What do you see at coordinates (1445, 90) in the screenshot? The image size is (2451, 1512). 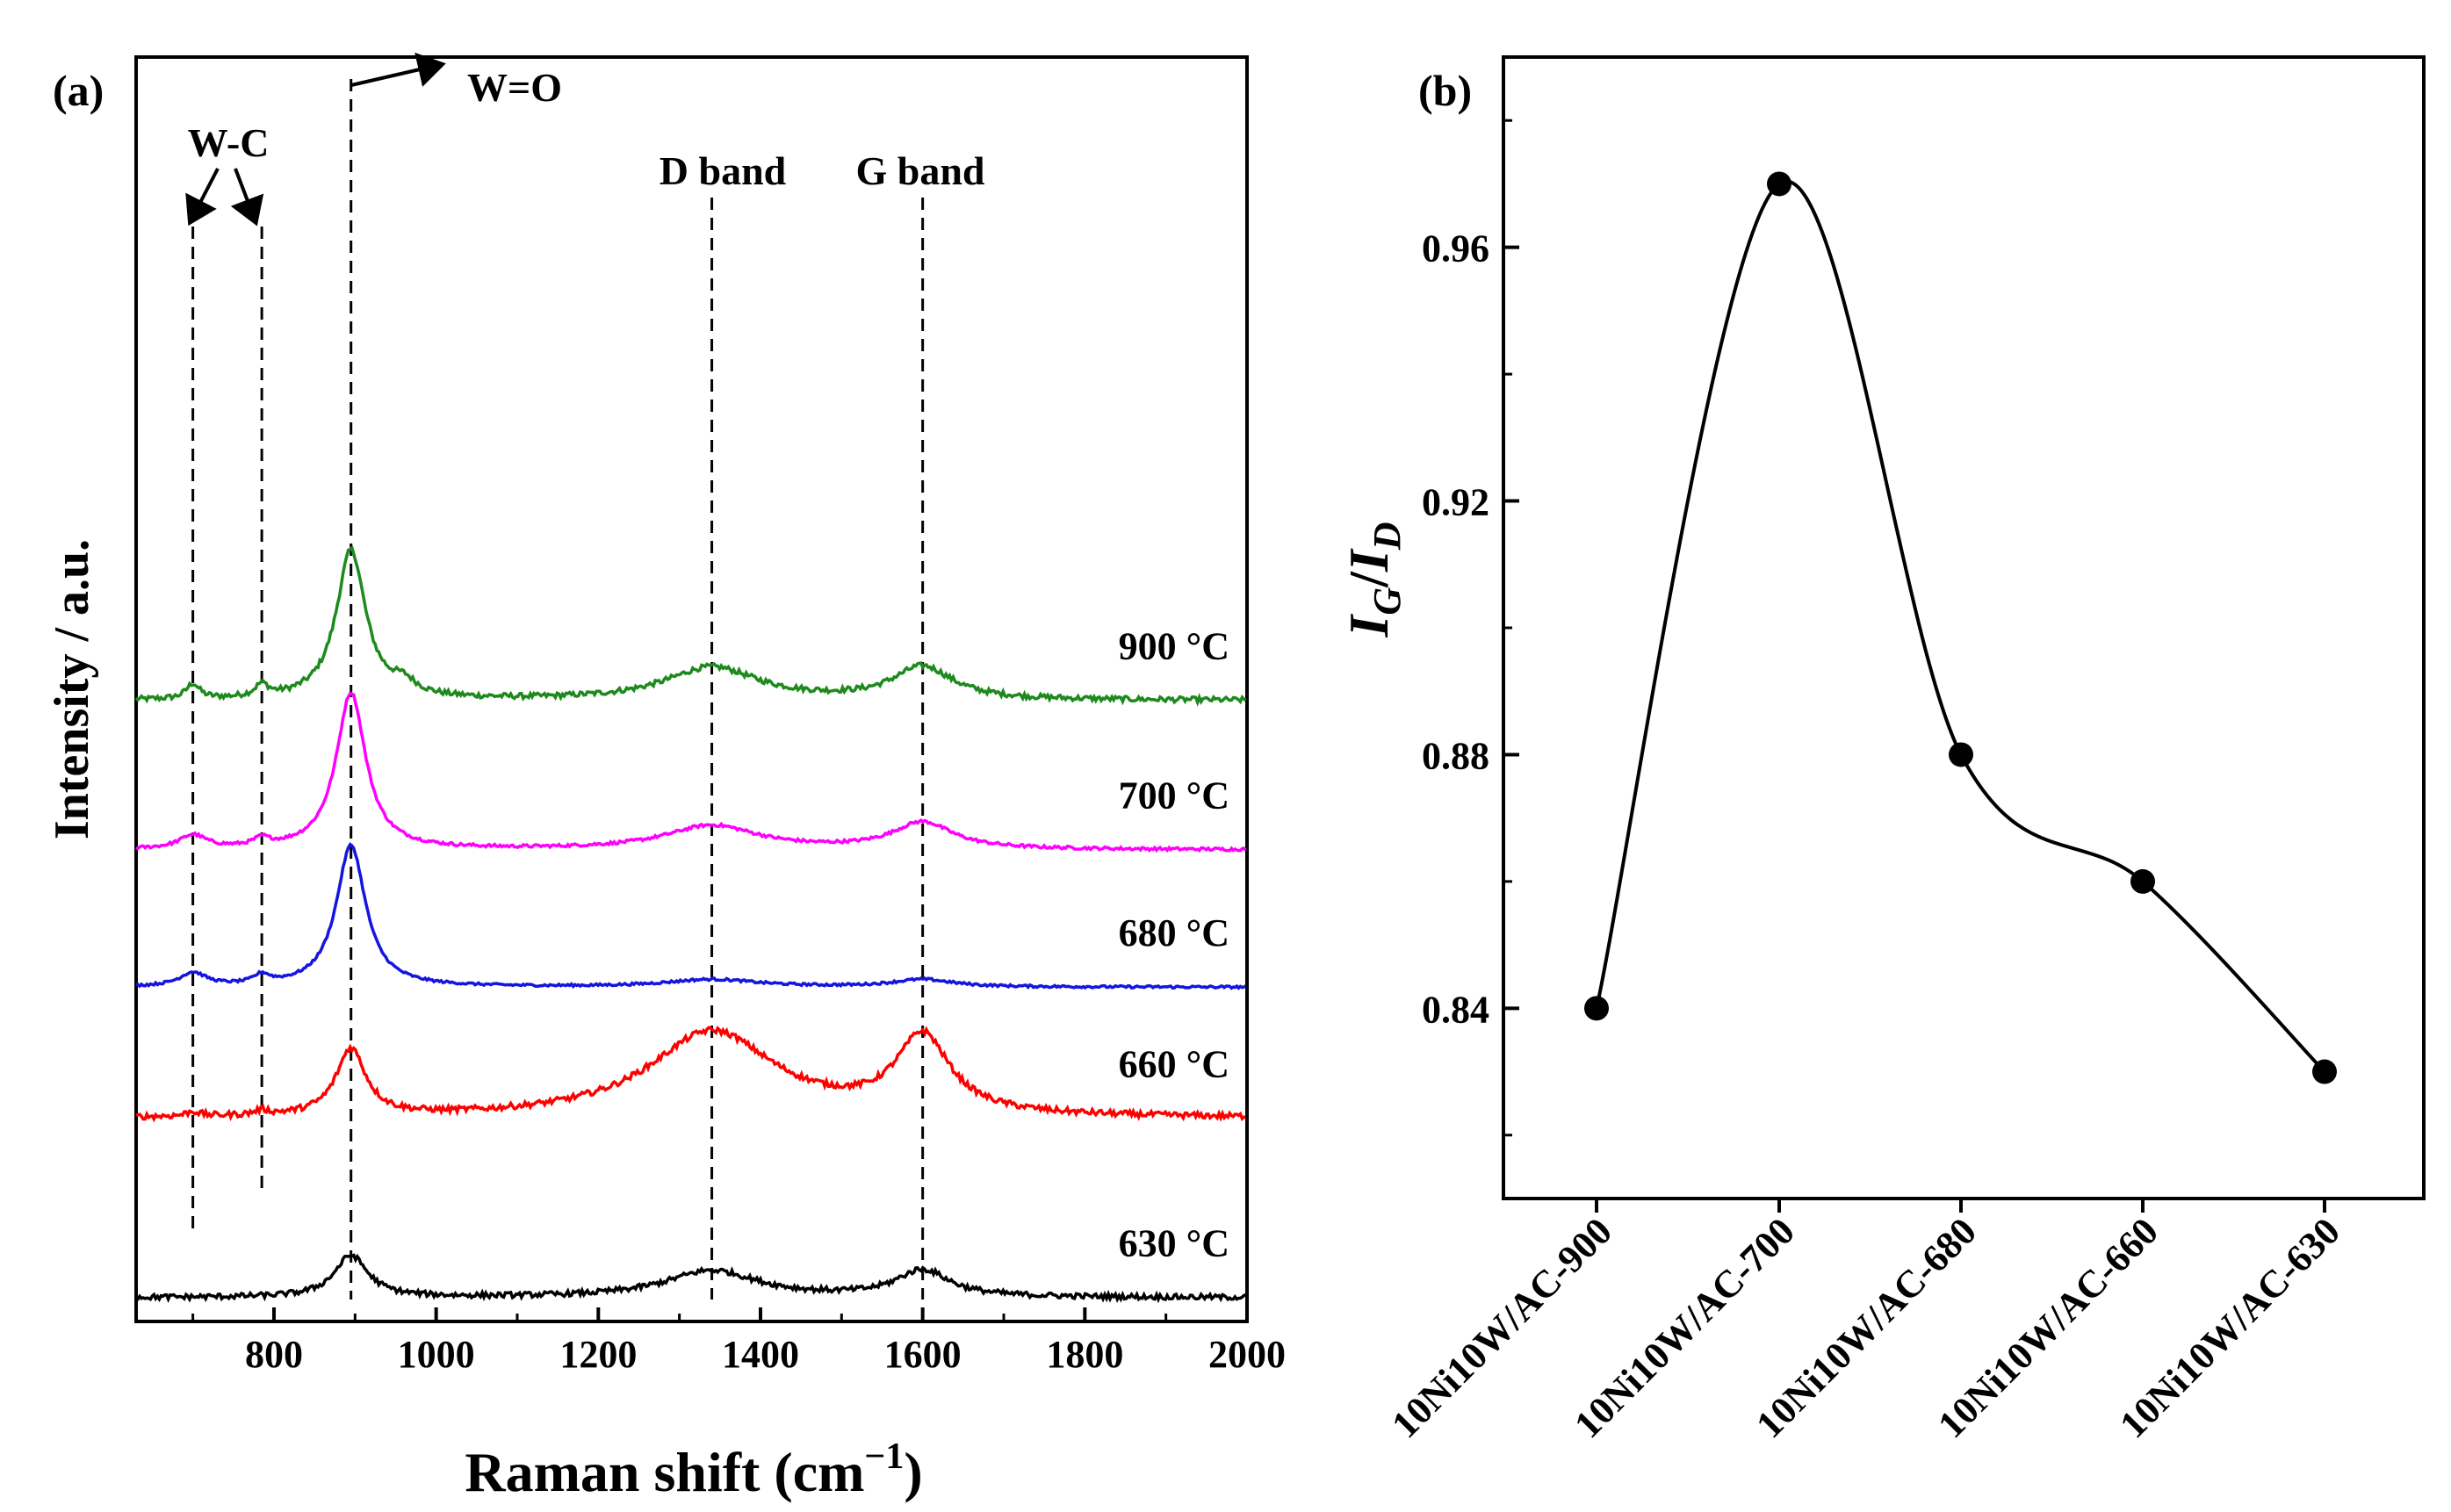 I see `panel-b-label: (b)` at bounding box center [1445, 90].